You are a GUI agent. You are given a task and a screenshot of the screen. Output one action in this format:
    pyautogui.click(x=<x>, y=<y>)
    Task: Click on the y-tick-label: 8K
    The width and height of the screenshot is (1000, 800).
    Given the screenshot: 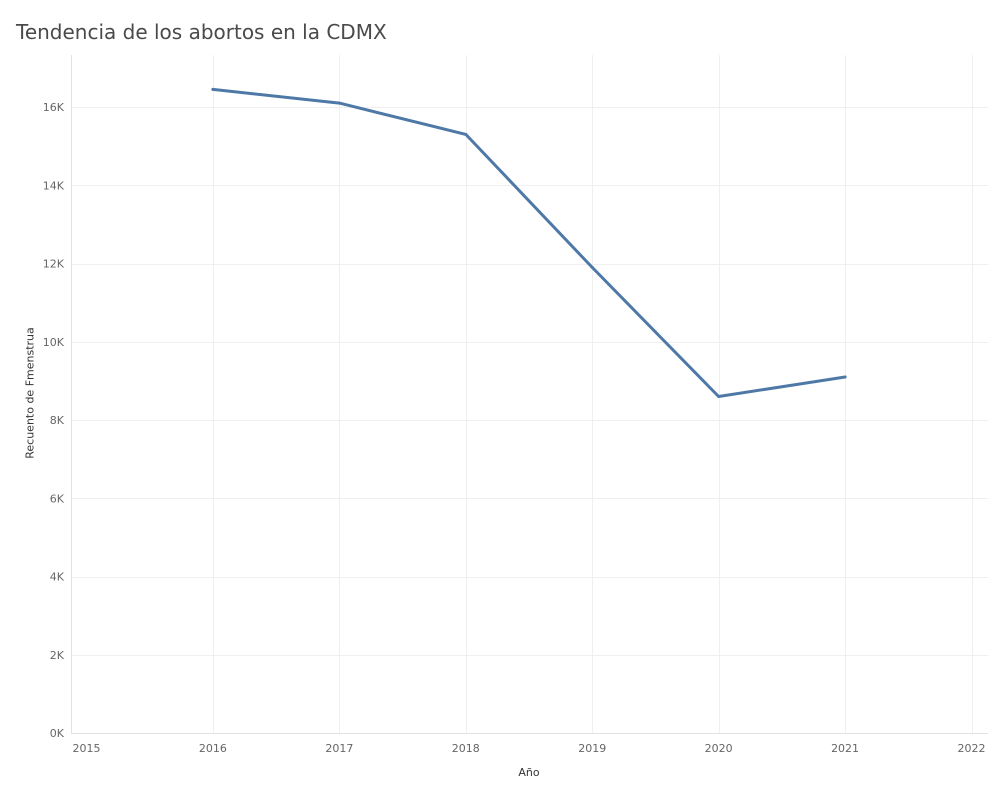 What is the action you would take?
    pyautogui.click(x=57, y=420)
    